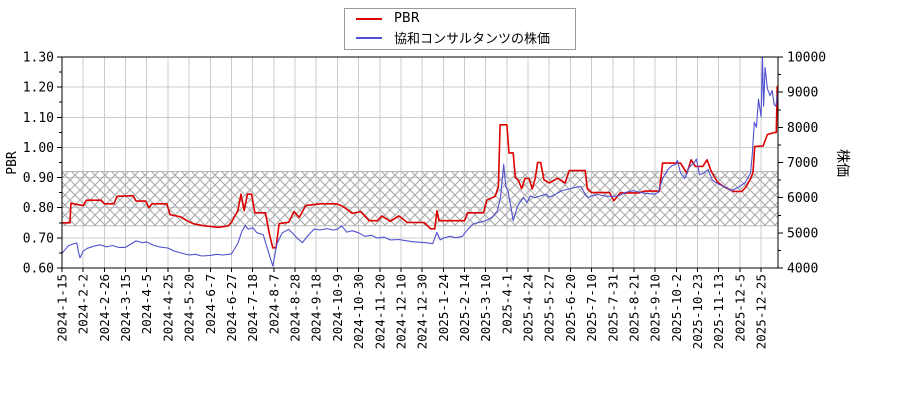 Image resolution: width=900 pixels, height=400 pixels. Describe the element at coordinates (38, 88) in the screenshot. I see `left-axis-tick-label: 1.20` at that location.